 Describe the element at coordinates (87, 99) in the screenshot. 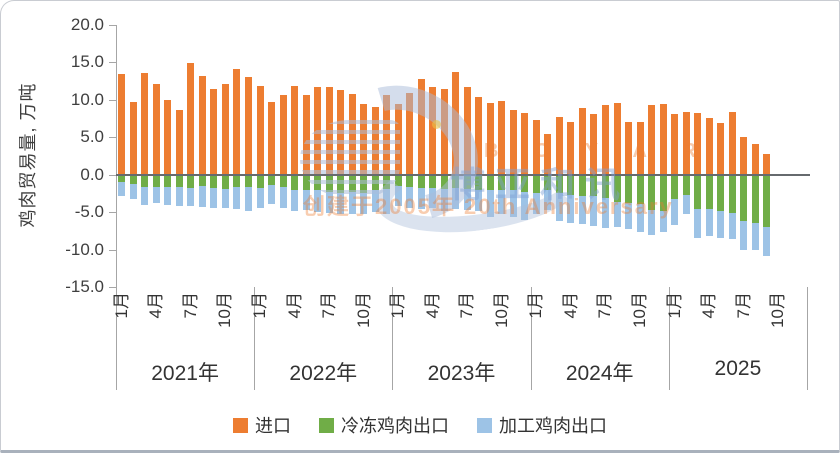

I see `y-tick-label: 10.0` at that location.